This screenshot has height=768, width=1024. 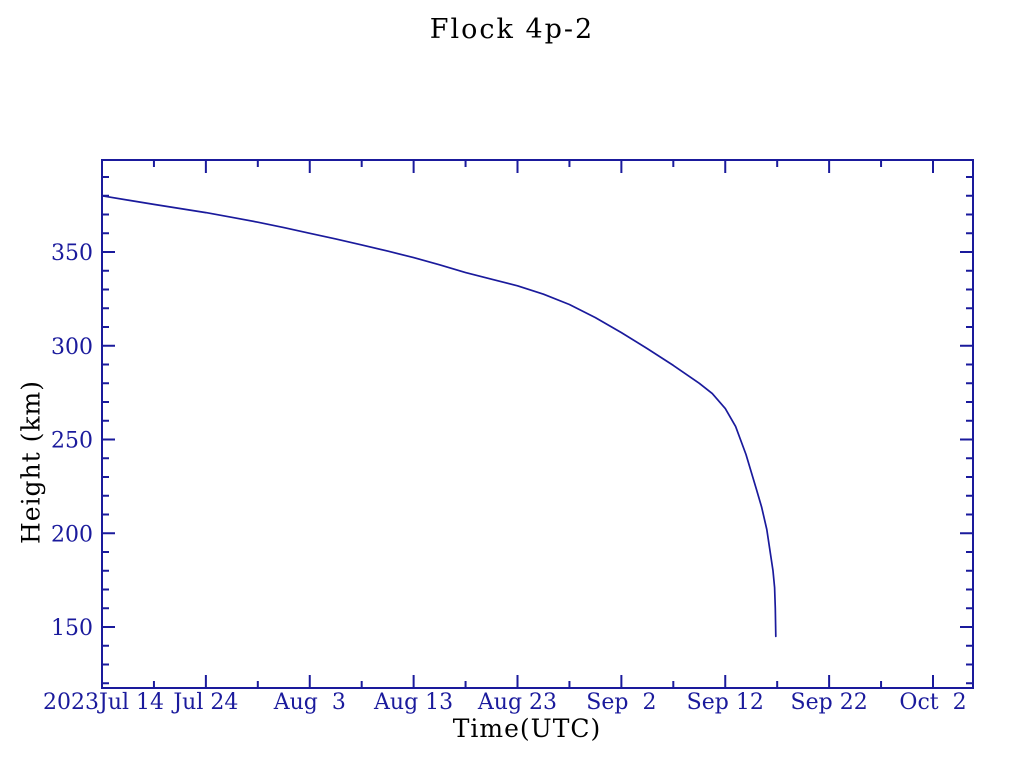 I want to click on x-tick-label: Aug 3, so click(x=309, y=702).